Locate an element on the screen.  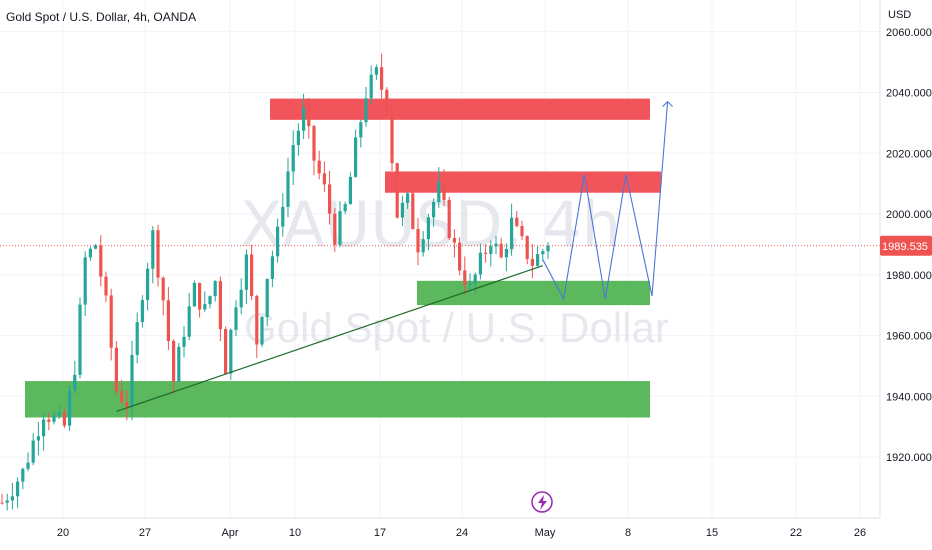
time-tick-label: 24 is located at coordinates (462, 533).